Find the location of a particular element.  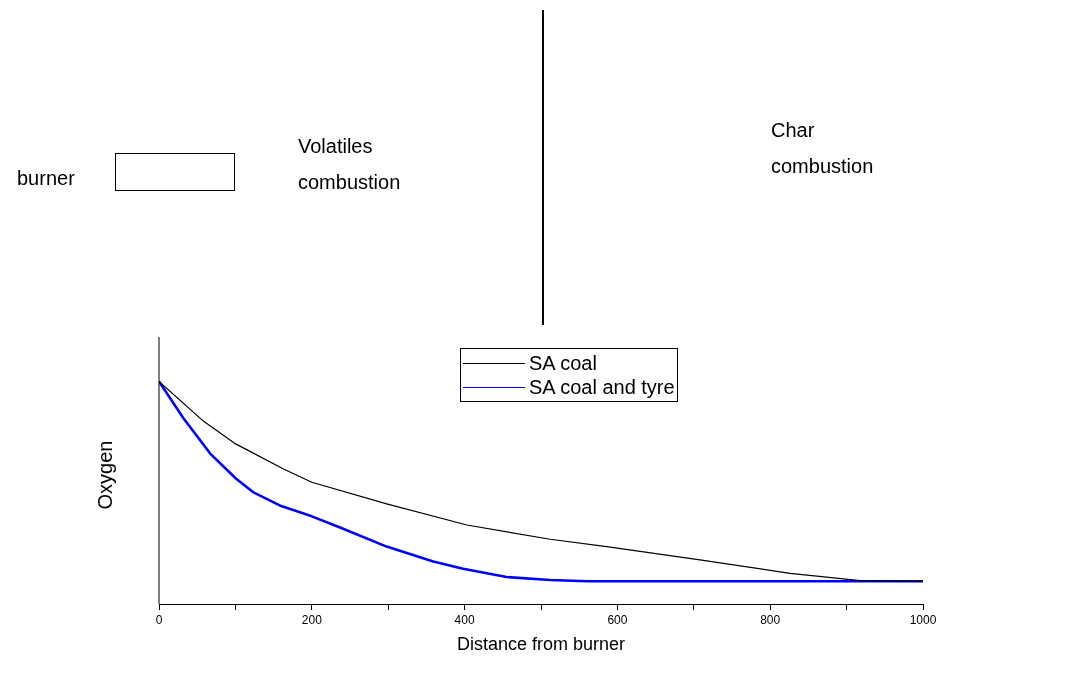

x-tick-label: 600 is located at coordinates (617, 619).